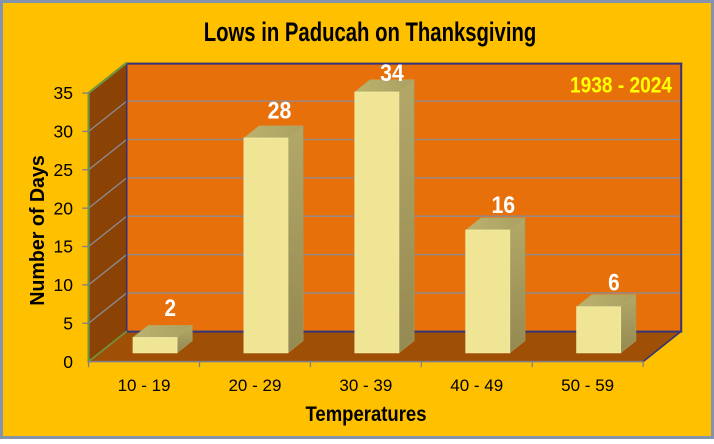  Describe the element at coordinates (621, 85) in the screenshot. I see `svg-text: 1938 - 2024` at that location.